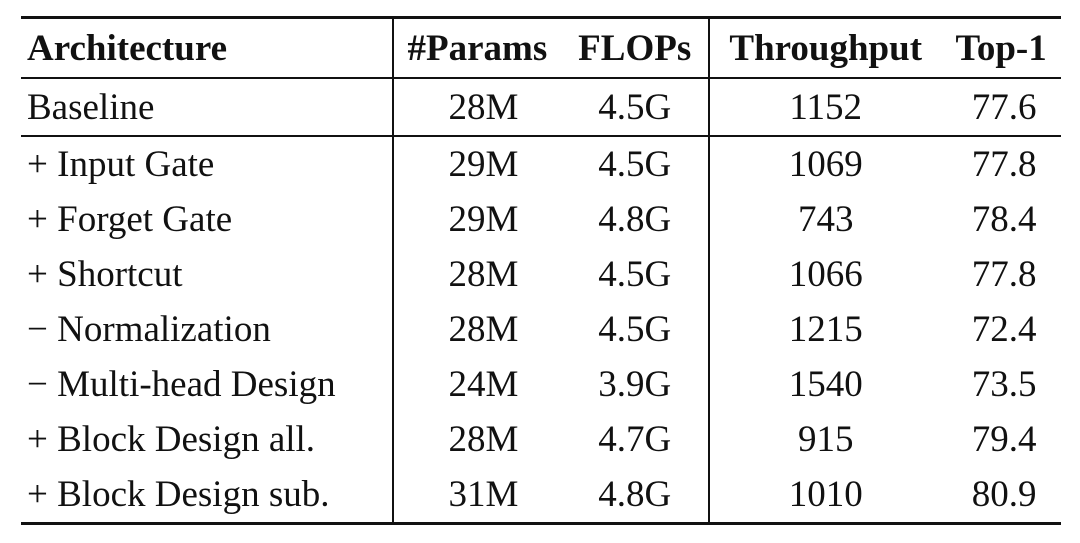  What do you see at coordinates (636, 48) in the screenshot?
I see `header-flops: FLOPs` at bounding box center [636, 48].